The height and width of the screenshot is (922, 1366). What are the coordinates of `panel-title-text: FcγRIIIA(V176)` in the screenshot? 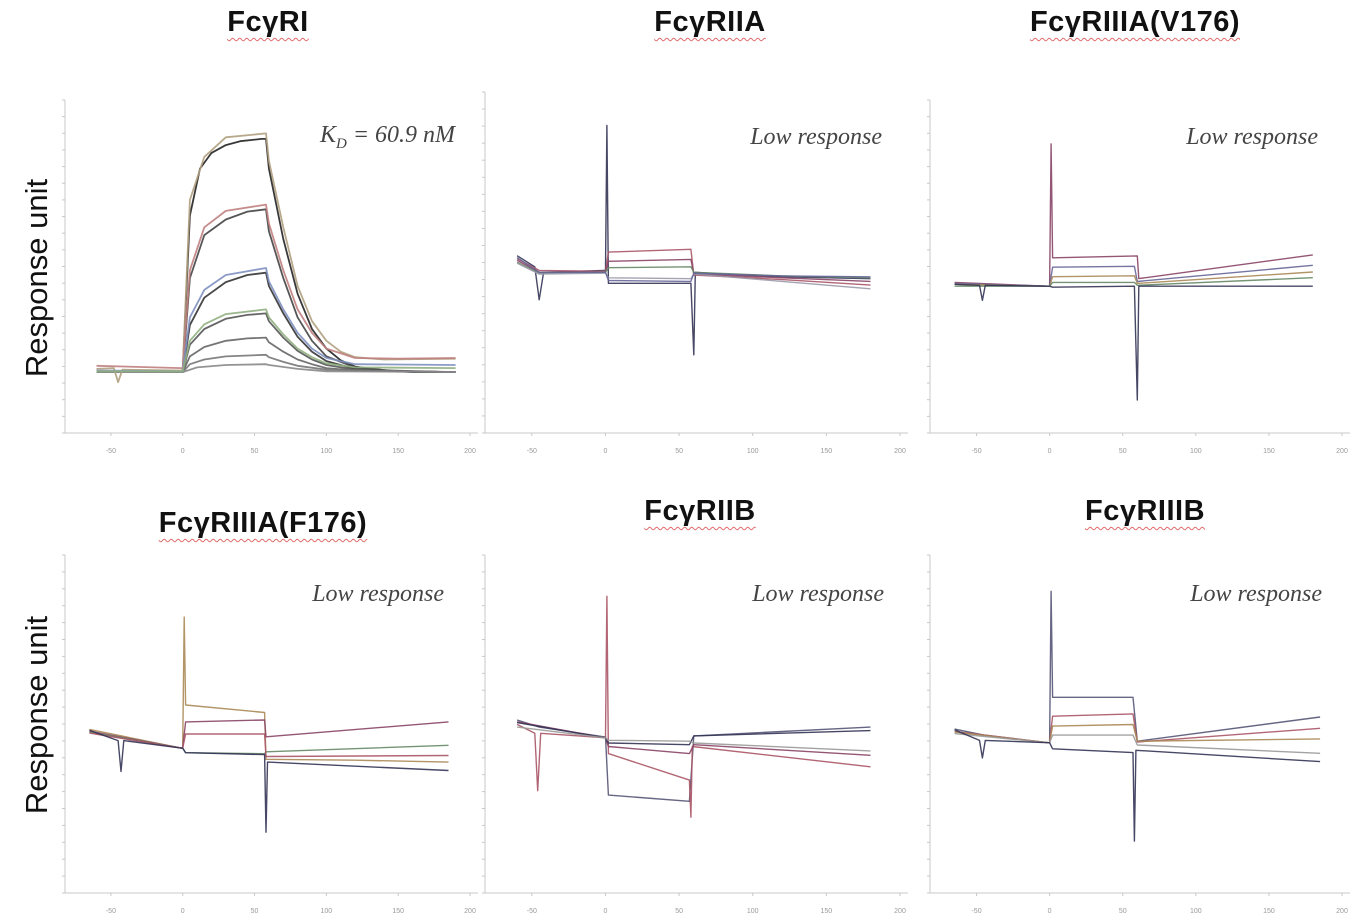 It's located at (1135, 22).